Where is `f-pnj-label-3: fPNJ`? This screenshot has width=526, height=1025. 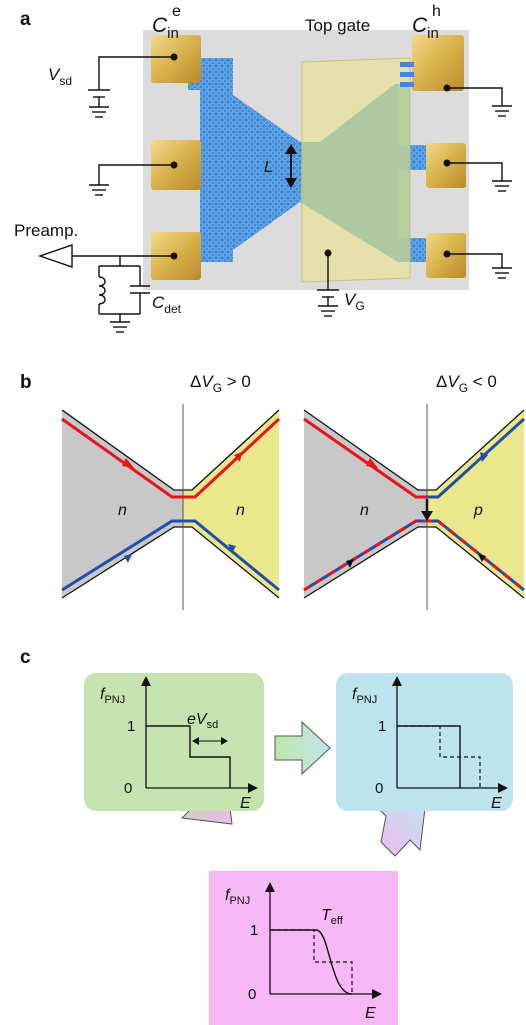
f-pnj-label-3: fPNJ is located at coordinates (237, 897).